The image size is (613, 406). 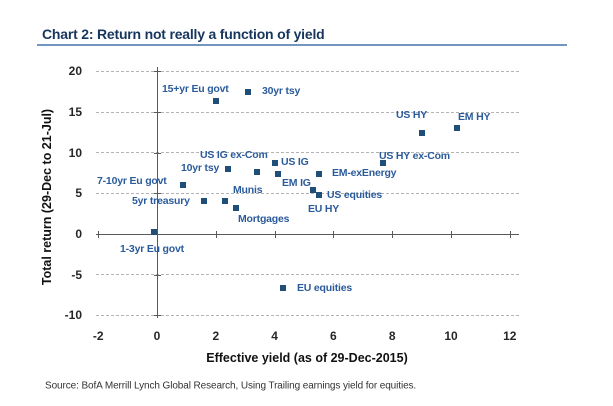 I want to click on data-point-label: 5yr treasury, so click(x=161, y=201).